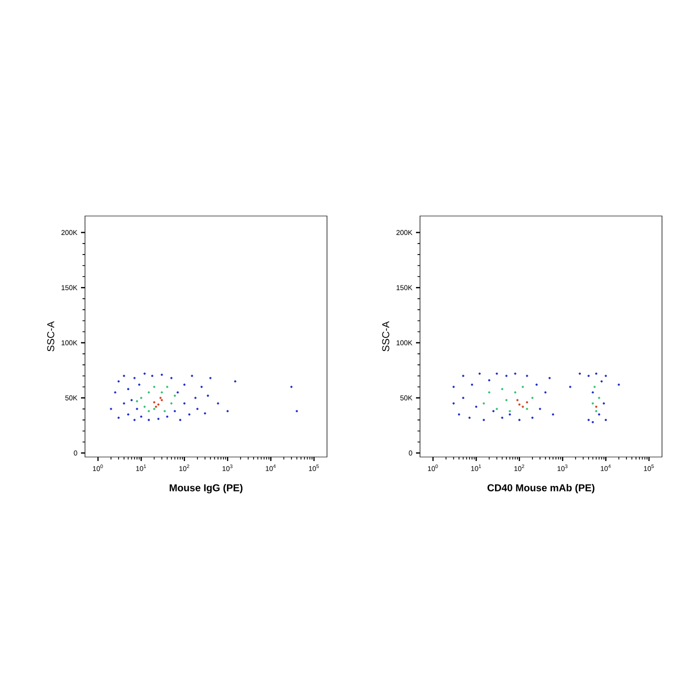  Describe the element at coordinates (541, 489) in the screenshot. I see `x-axis-title: CD40 Mouse mAb (PE)` at that location.